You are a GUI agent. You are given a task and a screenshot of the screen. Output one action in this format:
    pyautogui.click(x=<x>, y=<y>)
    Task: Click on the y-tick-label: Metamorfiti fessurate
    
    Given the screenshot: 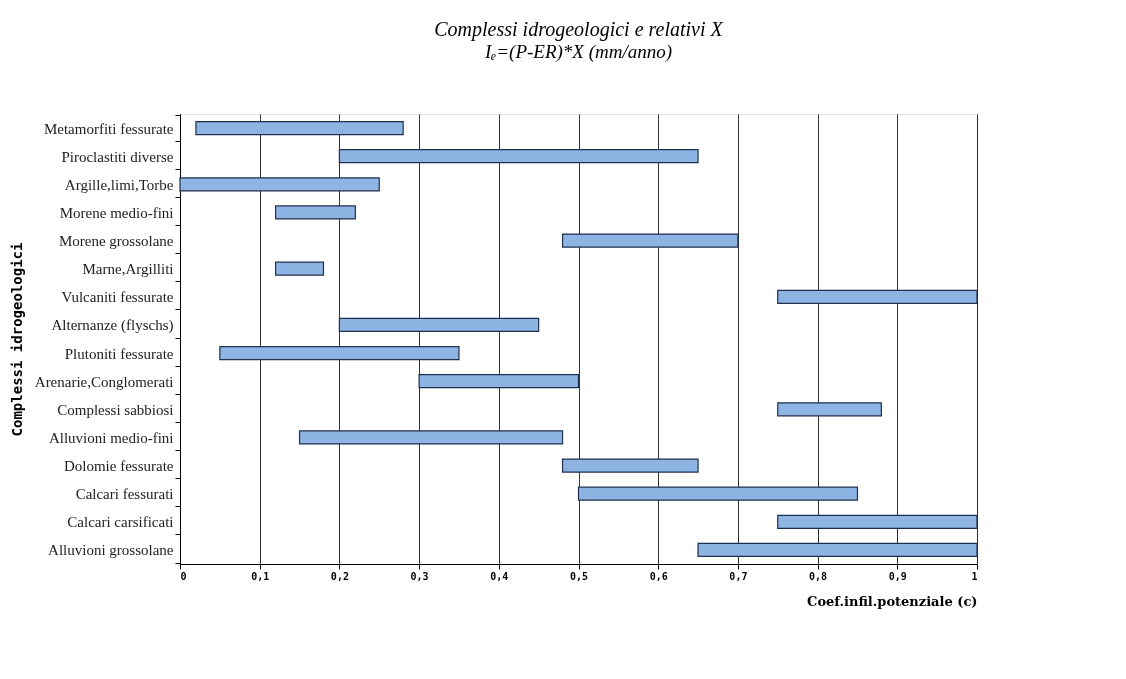 What is the action you would take?
    pyautogui.click(x=108, y=128)
    